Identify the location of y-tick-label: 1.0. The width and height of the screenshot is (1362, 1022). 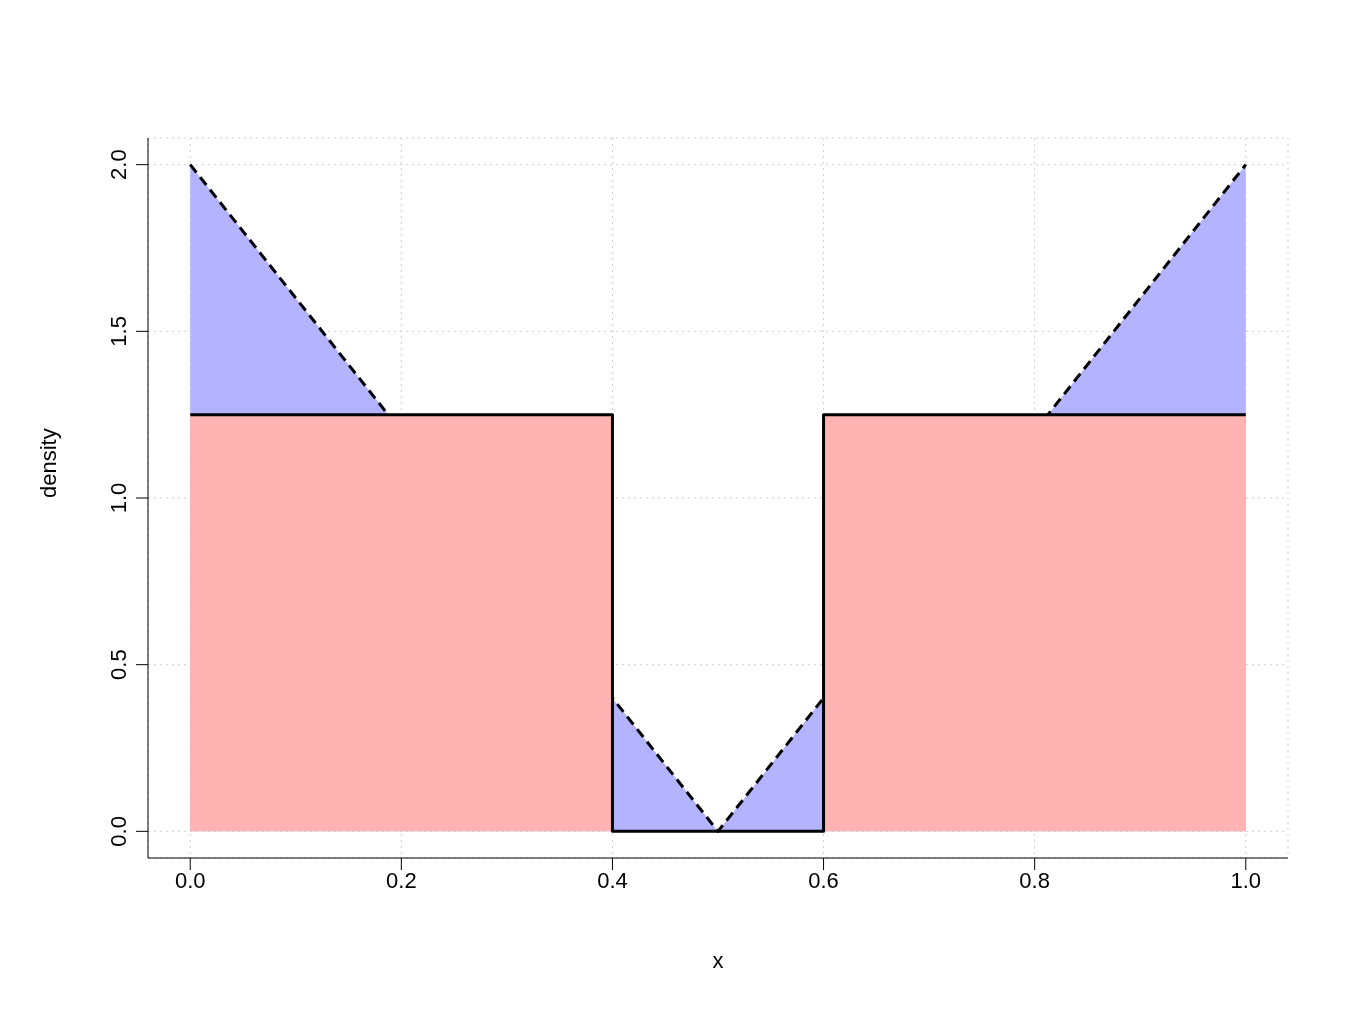
(118, 498).